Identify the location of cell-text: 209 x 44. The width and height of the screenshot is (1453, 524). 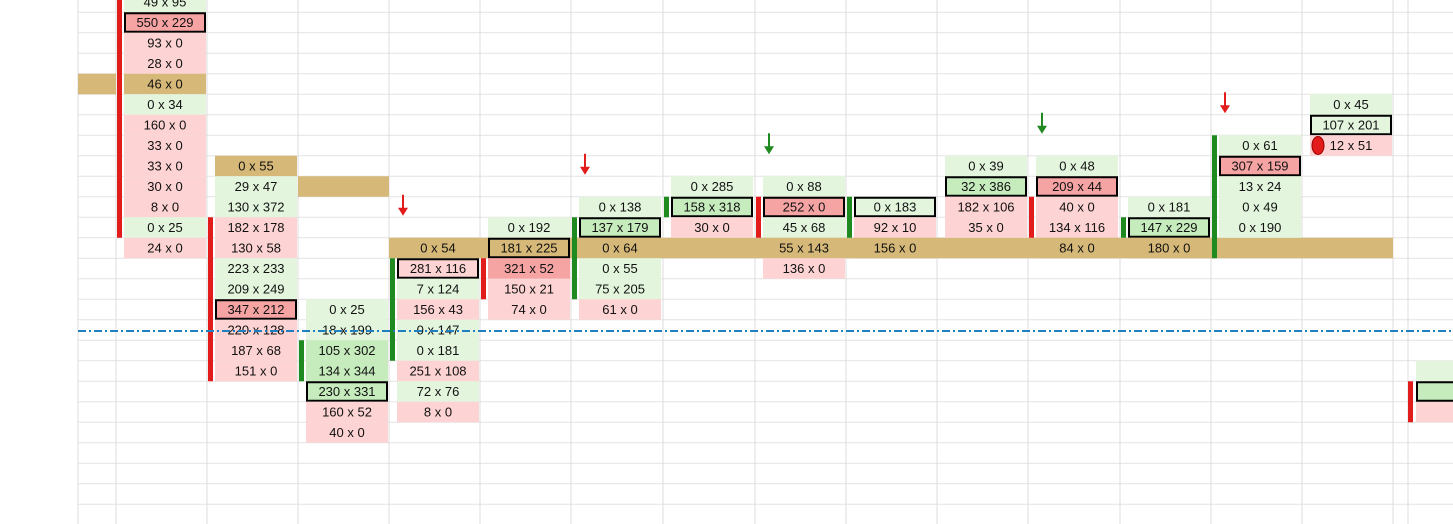
(1077, 186).